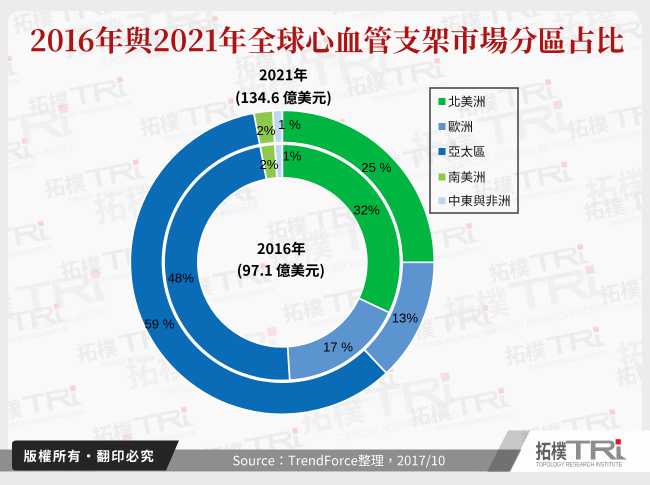 The image size is (650, 485). Describe the element at coordinates (338, 347) in the screenshot. I see `svg-text: 17 %` at that location.